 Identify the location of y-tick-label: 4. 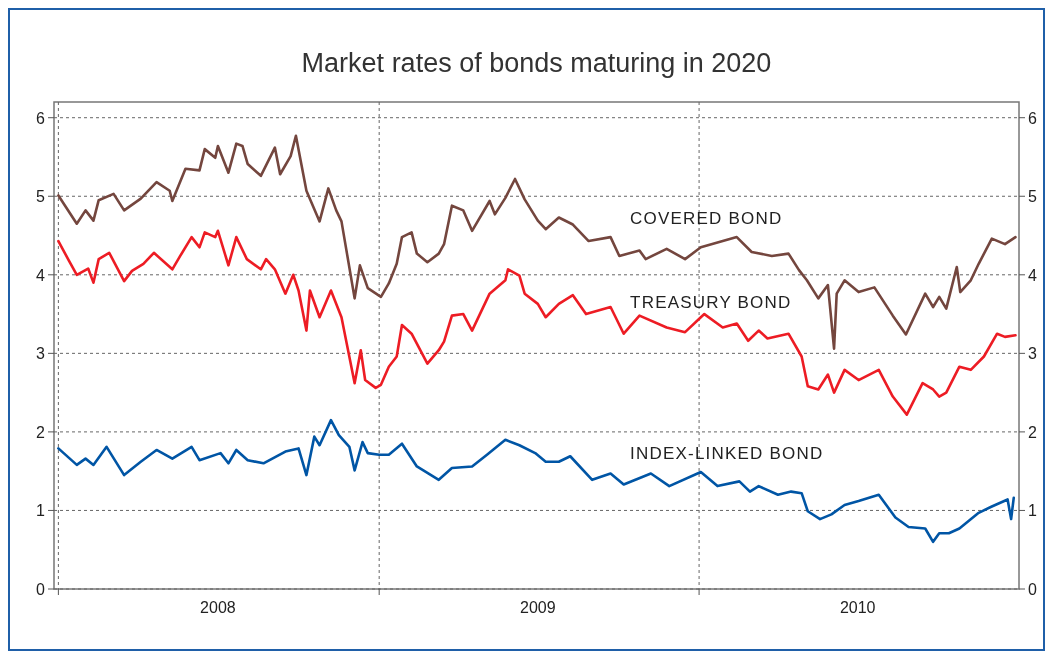
(41, 275).